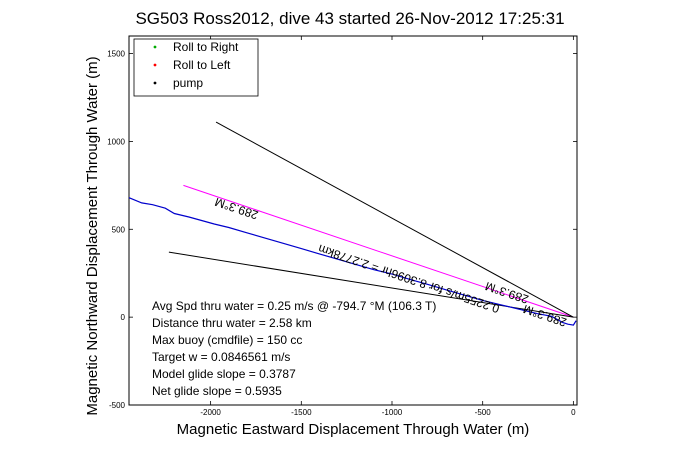  I want to click on stat-line: Model glide slope = 0.3787, so click(224, 374).